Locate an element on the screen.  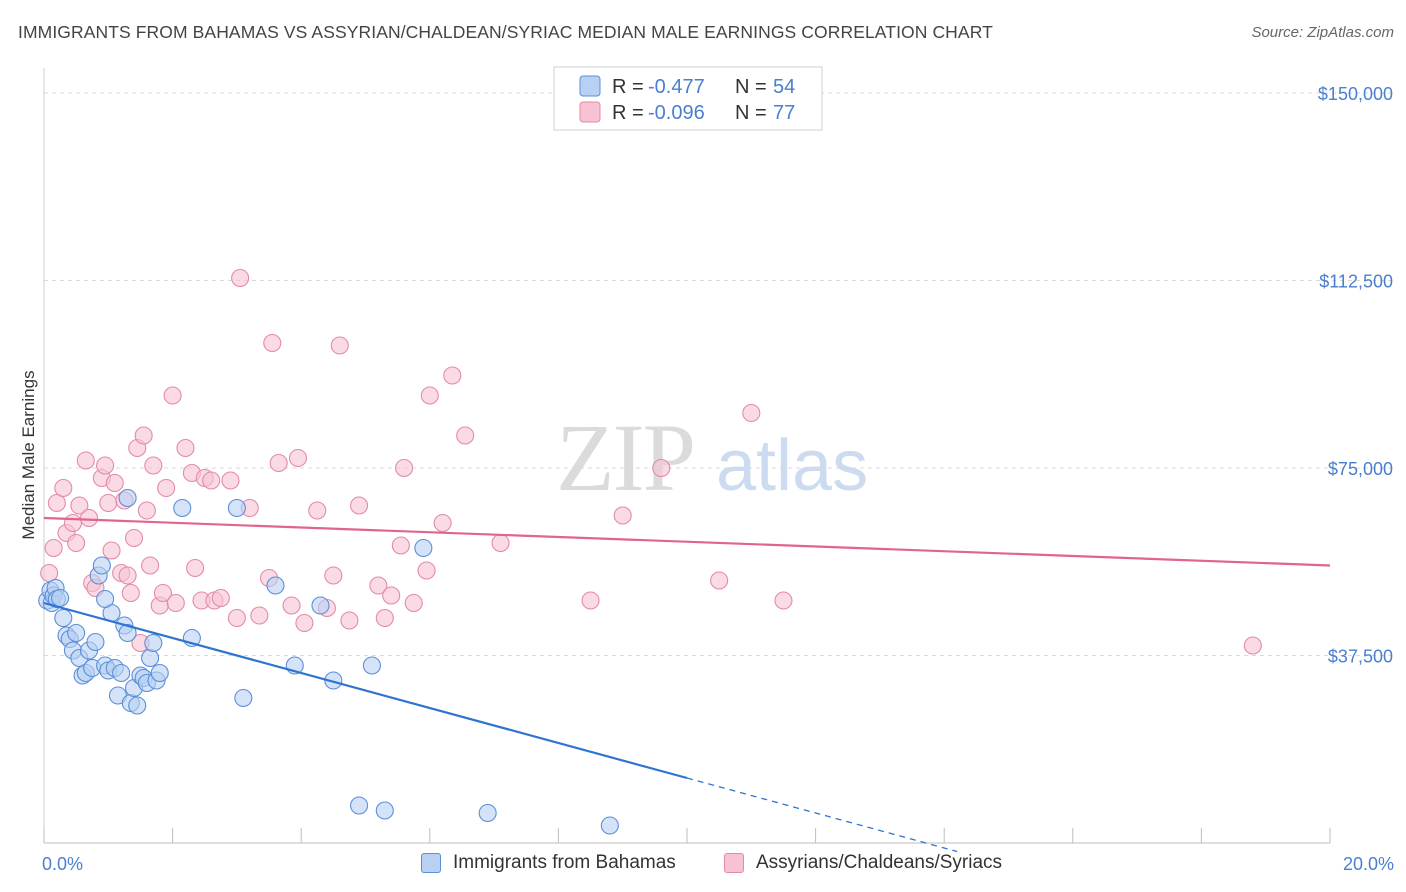
x-tick-labels: 0.0% 20.0% is located at coordinates (718, 864).